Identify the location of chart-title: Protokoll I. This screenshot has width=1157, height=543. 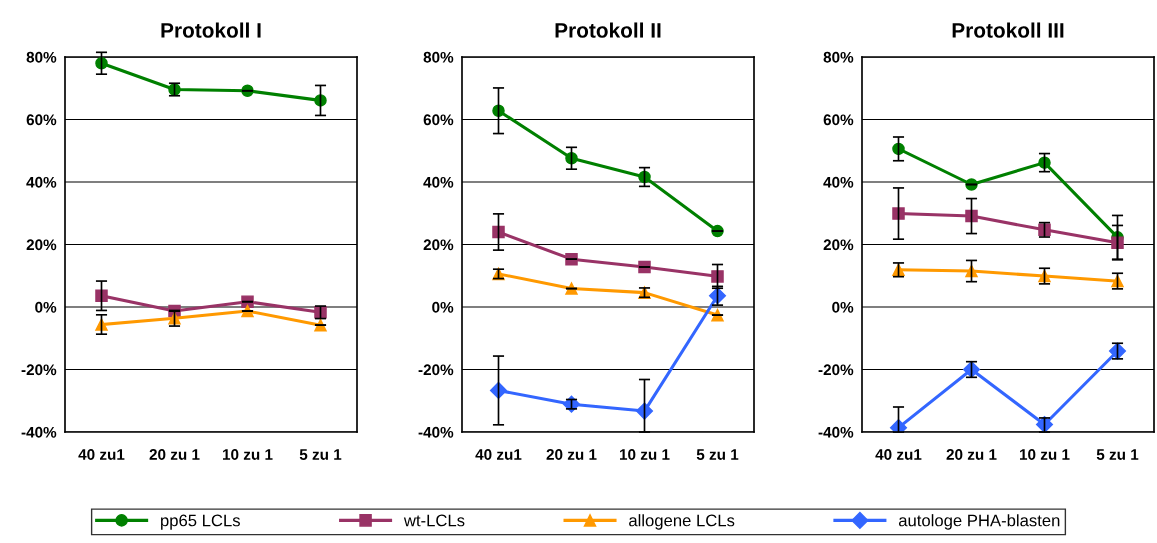
(211, 30).